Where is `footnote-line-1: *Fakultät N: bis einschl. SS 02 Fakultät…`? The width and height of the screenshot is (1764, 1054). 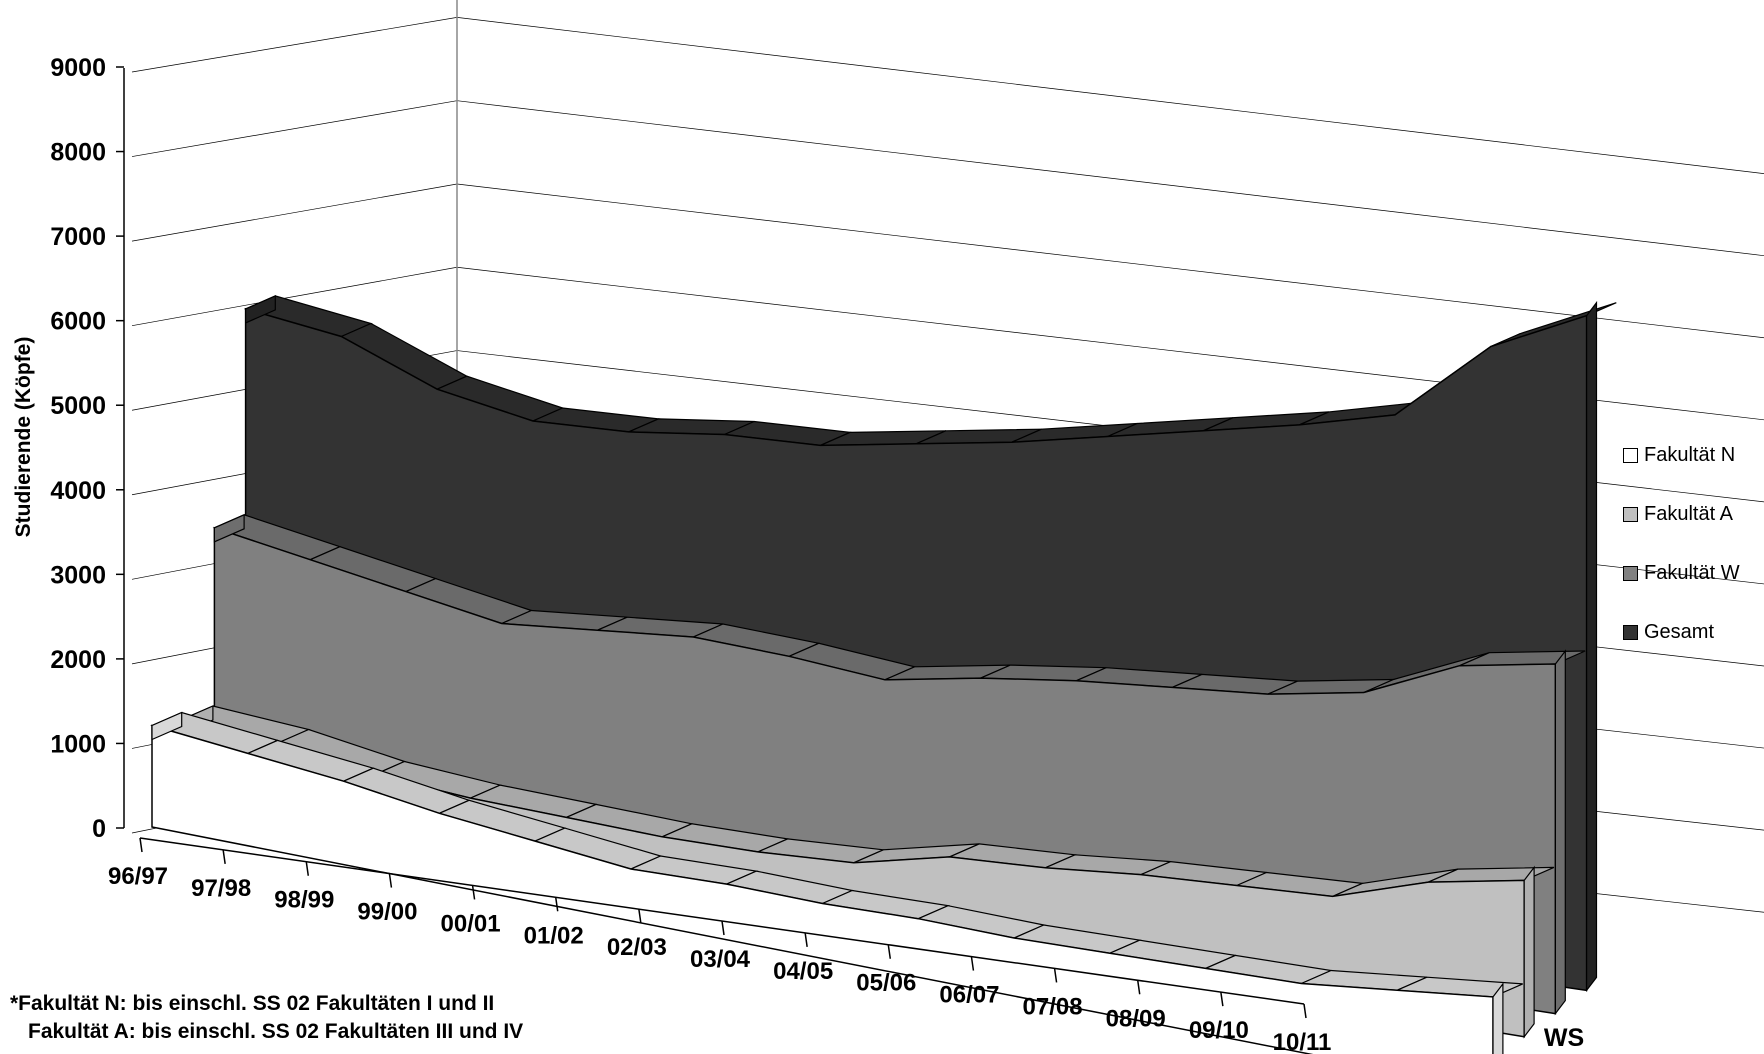
footnote-line-1: *Fakultät N: bis einschl. SS 02 Fakultät… is located at coordinates (252, 1003).